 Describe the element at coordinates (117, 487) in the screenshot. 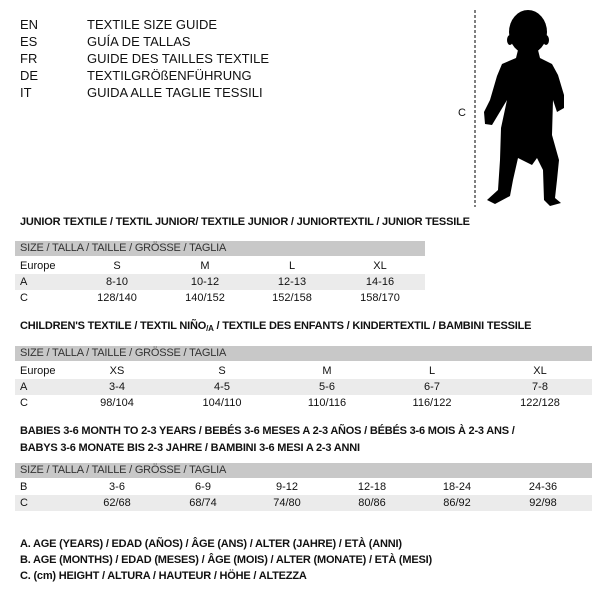

I see `table-cell: 3-6` at that location.